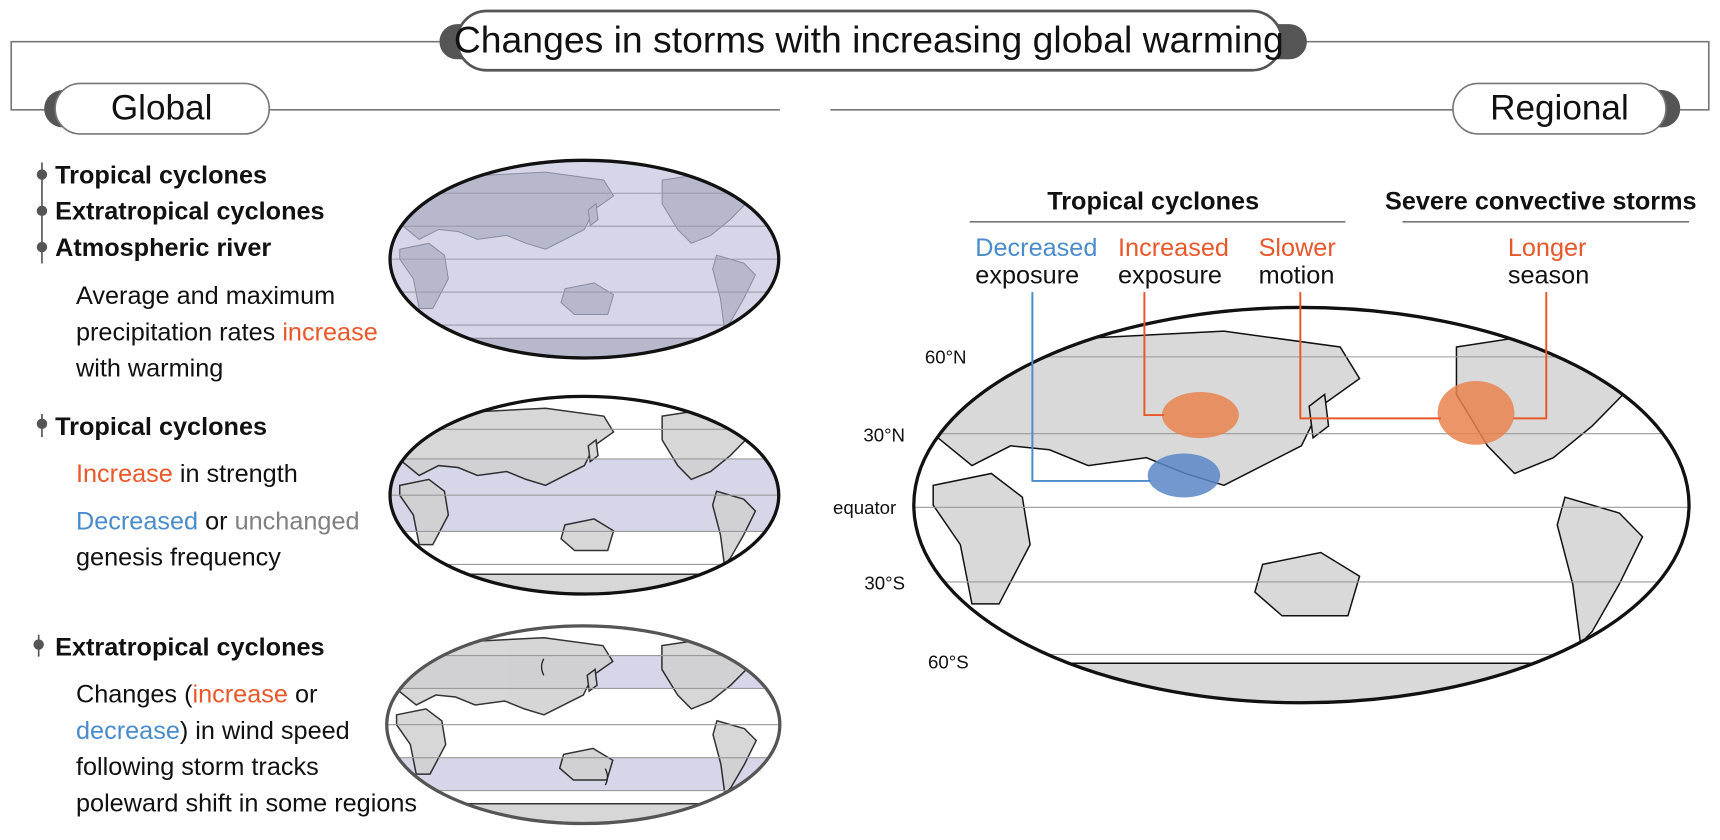 This screenshot has width=1720, height=840. I want to click on text-line: Increase in strength, so click(187, 474).